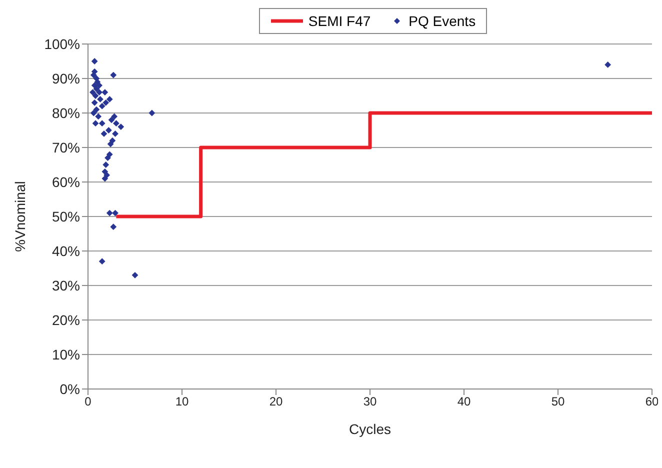 Image resolution: width=662 pixels, height=468 pixels. Describe the element at coordinates (66, 285) in the screenshot. I see `y-tick-label: 30%` at that location.